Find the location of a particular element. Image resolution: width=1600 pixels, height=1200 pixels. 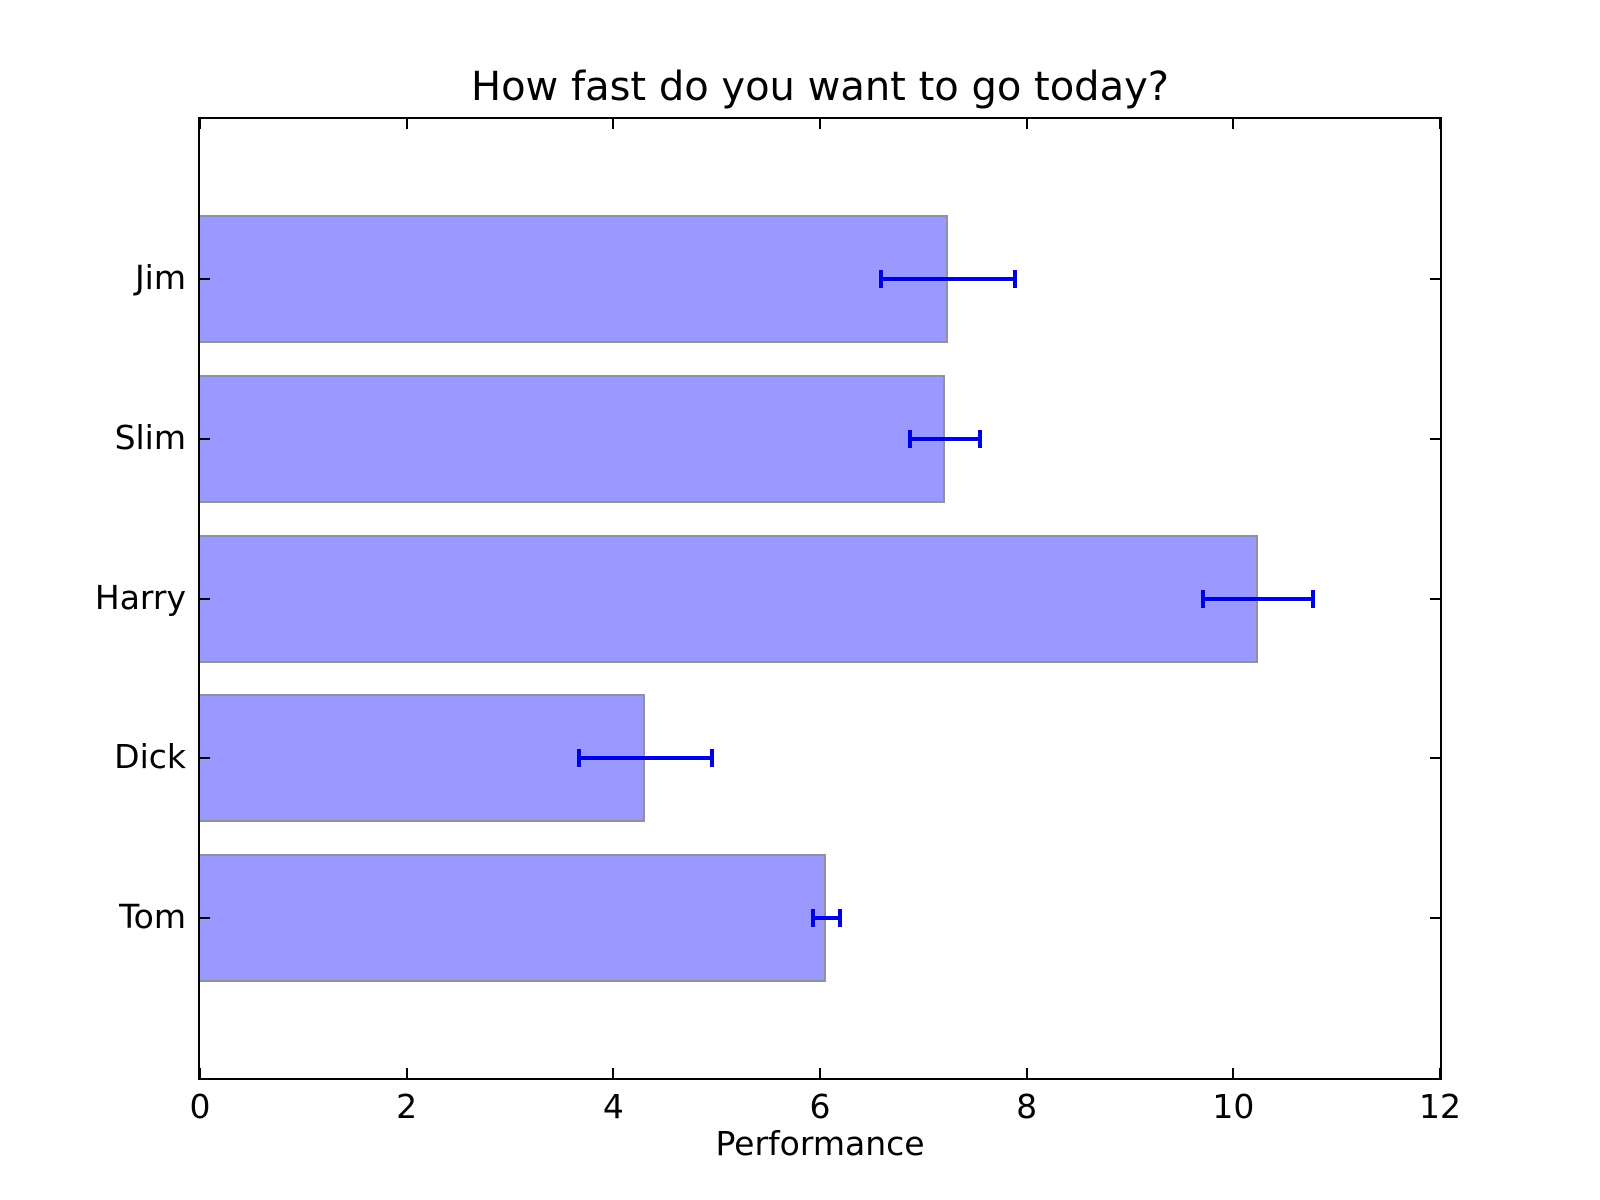

error-cap-harry-low is located at coordinates (1203, 598).